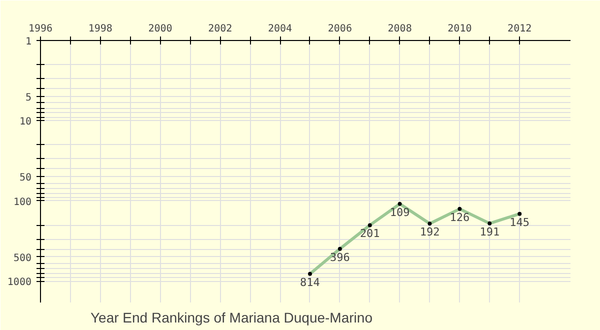 This screenshot has width=600, height=330. Describe the element at coordinates (28, 98) in the screenshot. I see `y-tick-label: 5` at that location.